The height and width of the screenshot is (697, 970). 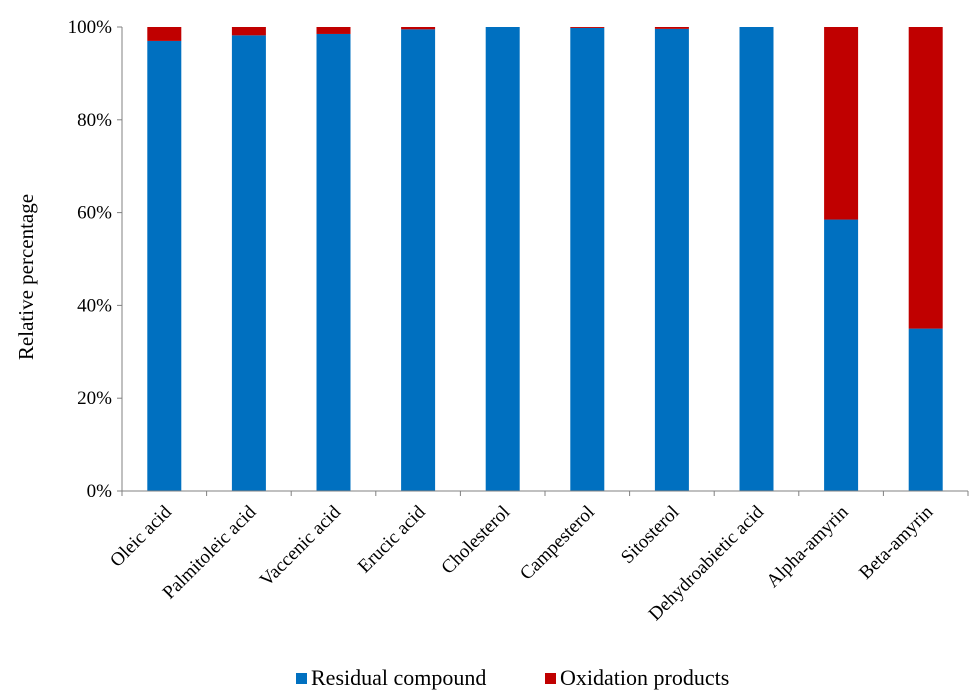 What do you see at coordinates (512, 677) in the screenshot?
I see `legend: Residual compound Oxidation products` at bounding box center [512, 677].